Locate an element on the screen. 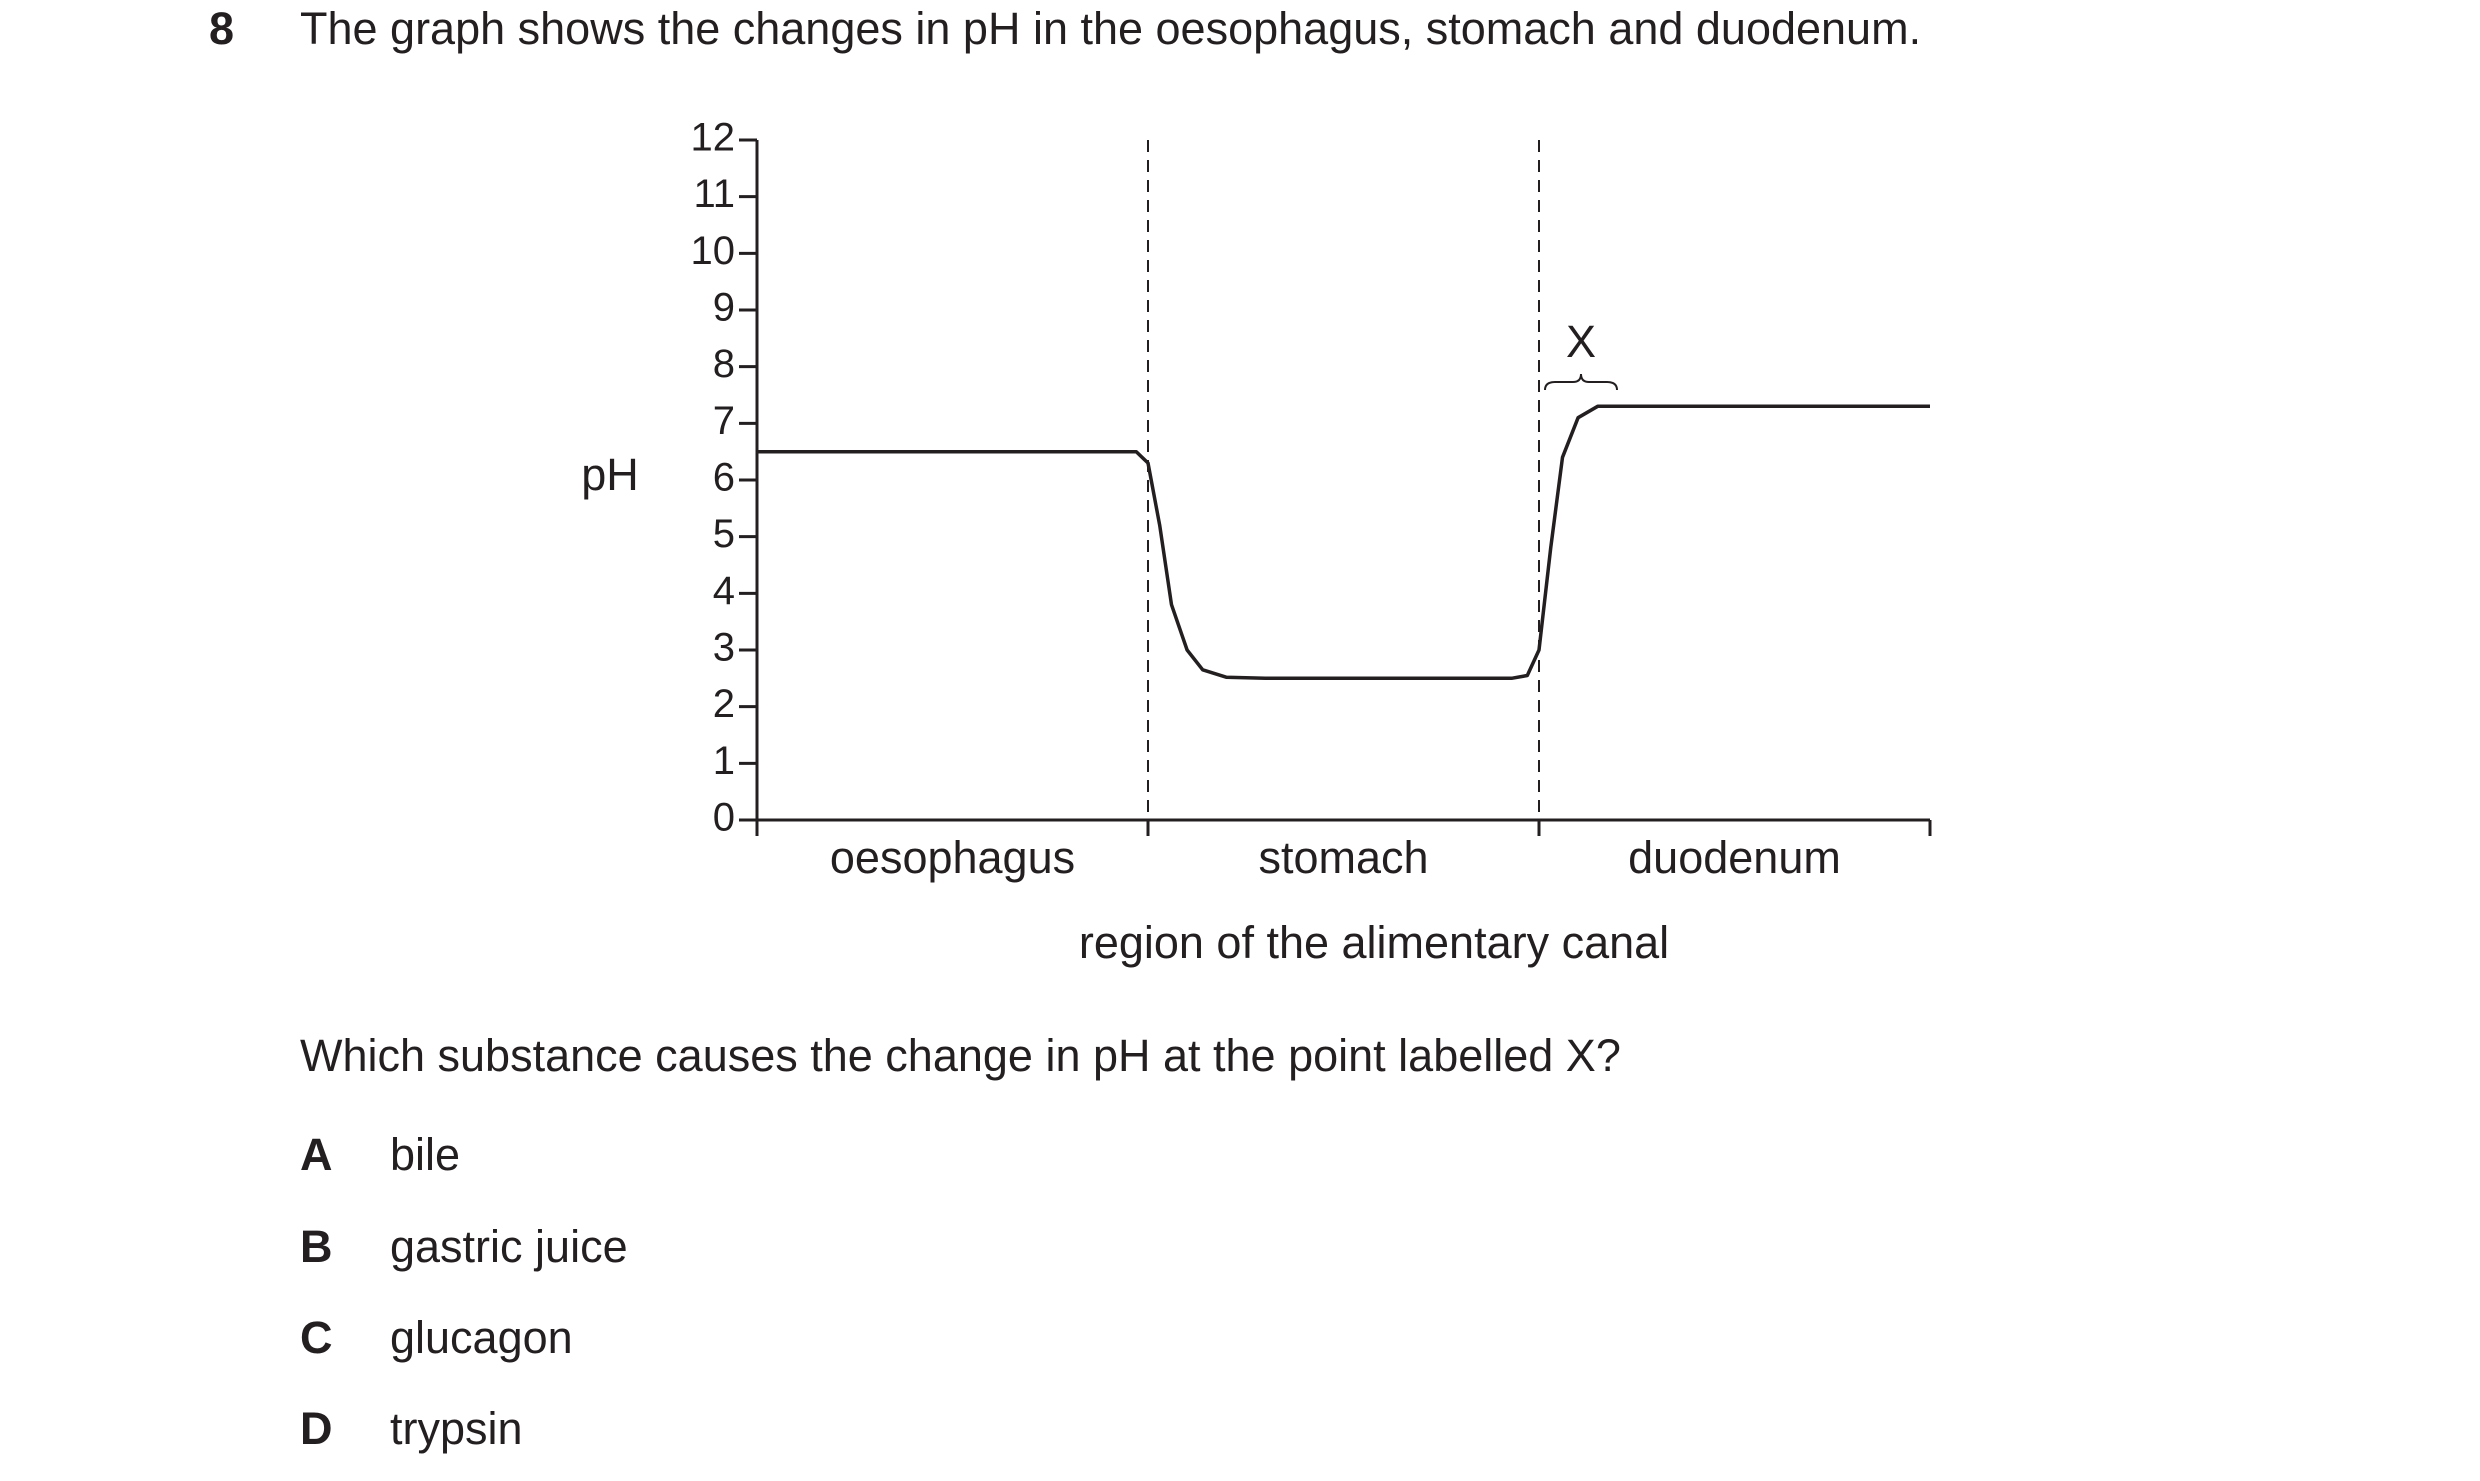 The image size is (2480, 1481). ph-curve is located at coordinates (1343, 542).